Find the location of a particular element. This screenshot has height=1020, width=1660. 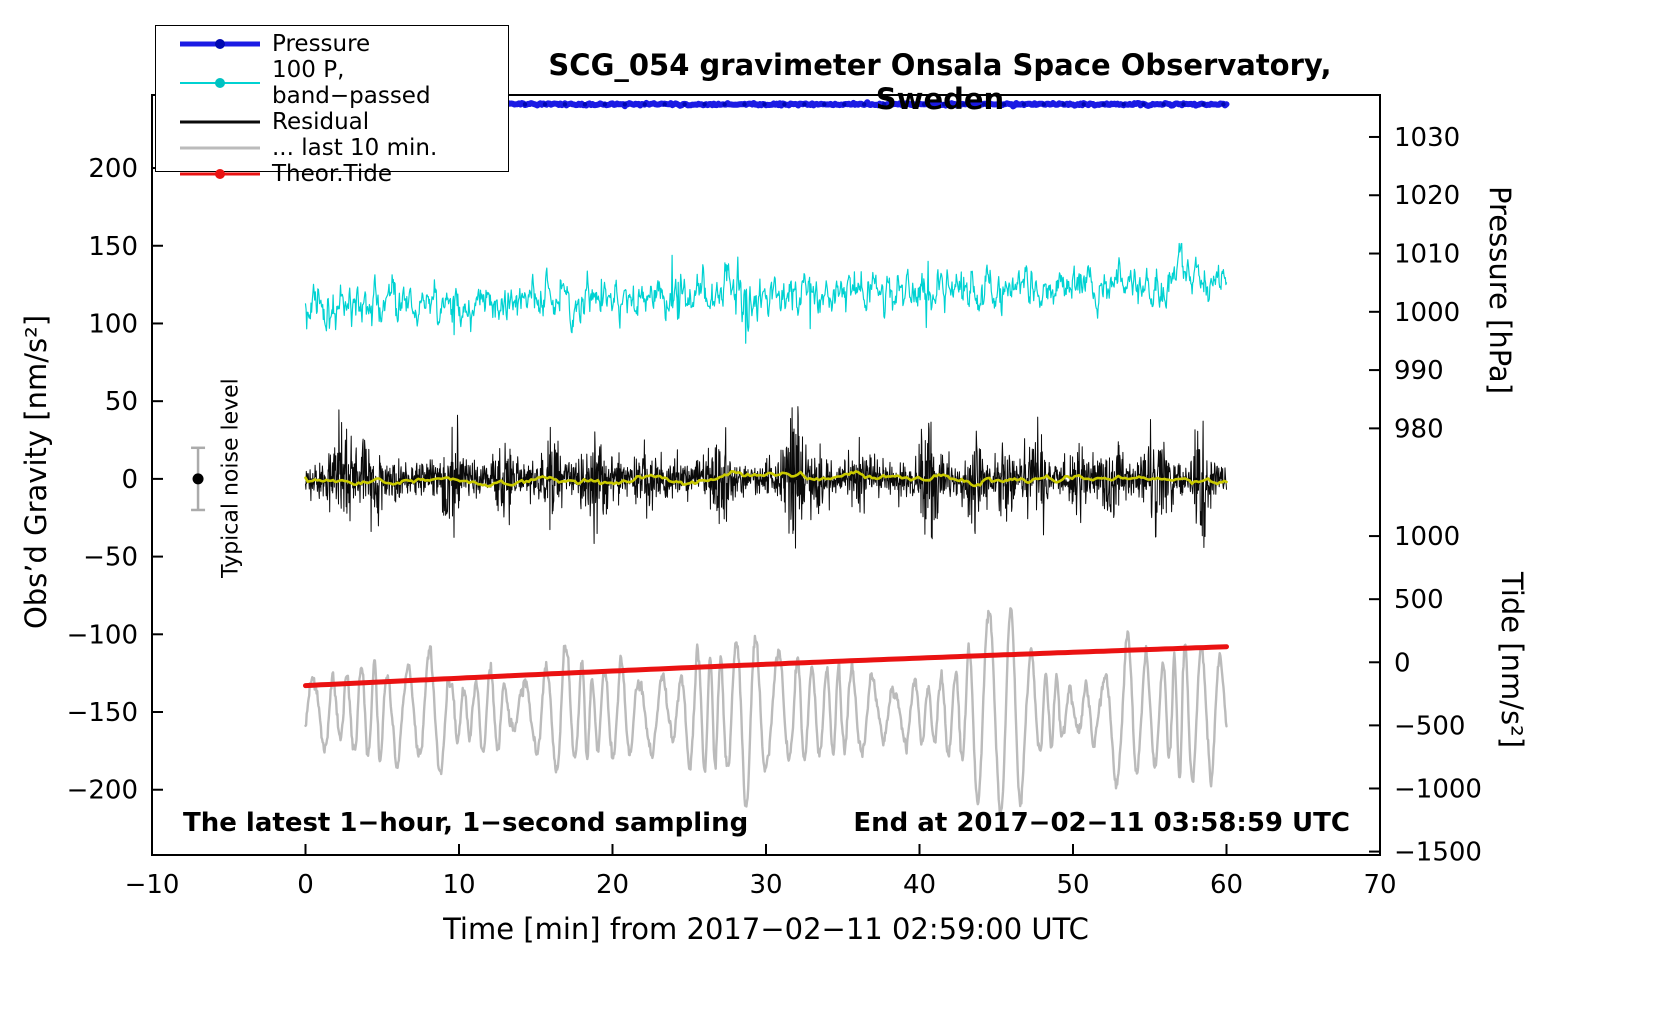

left-tick-label: 0 is located at coordinates (129, 480).